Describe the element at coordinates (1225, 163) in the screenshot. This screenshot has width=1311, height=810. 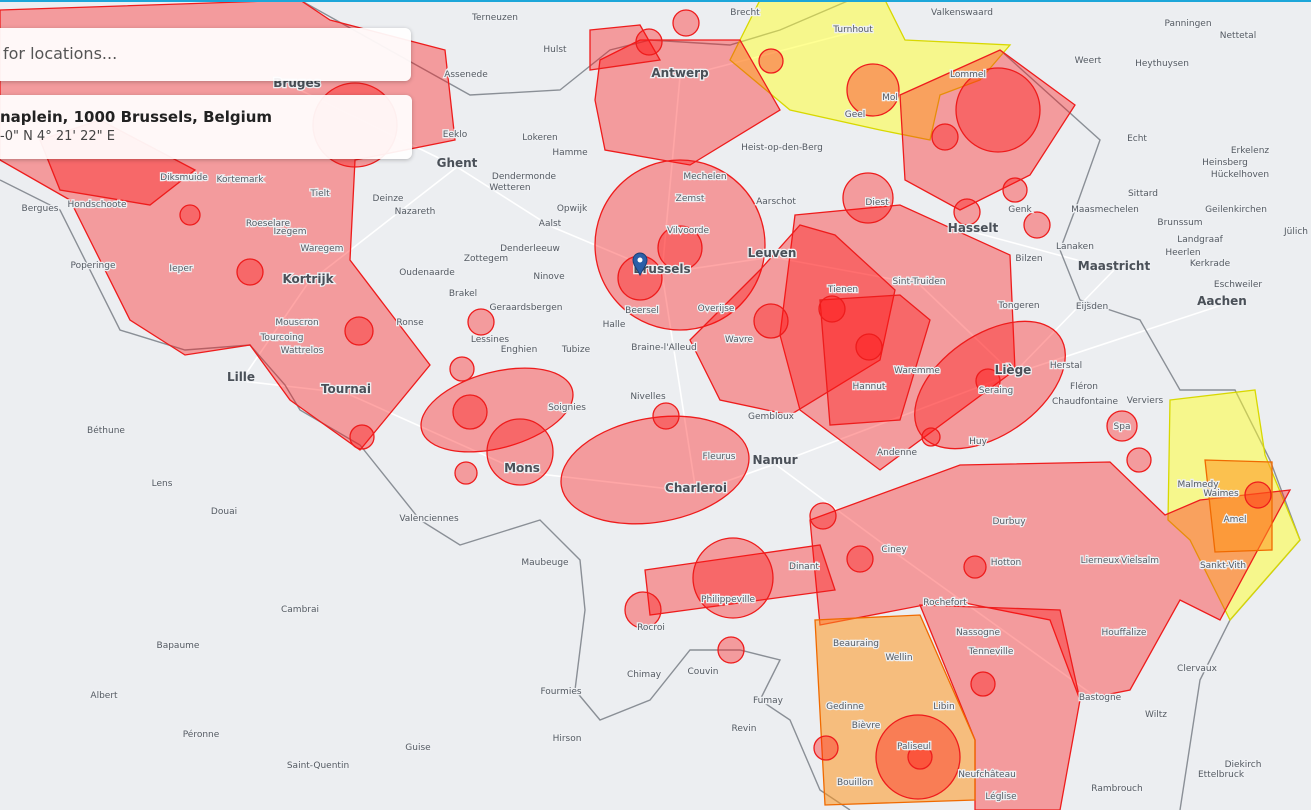
I see `place-label: Heinsberg` at that location.